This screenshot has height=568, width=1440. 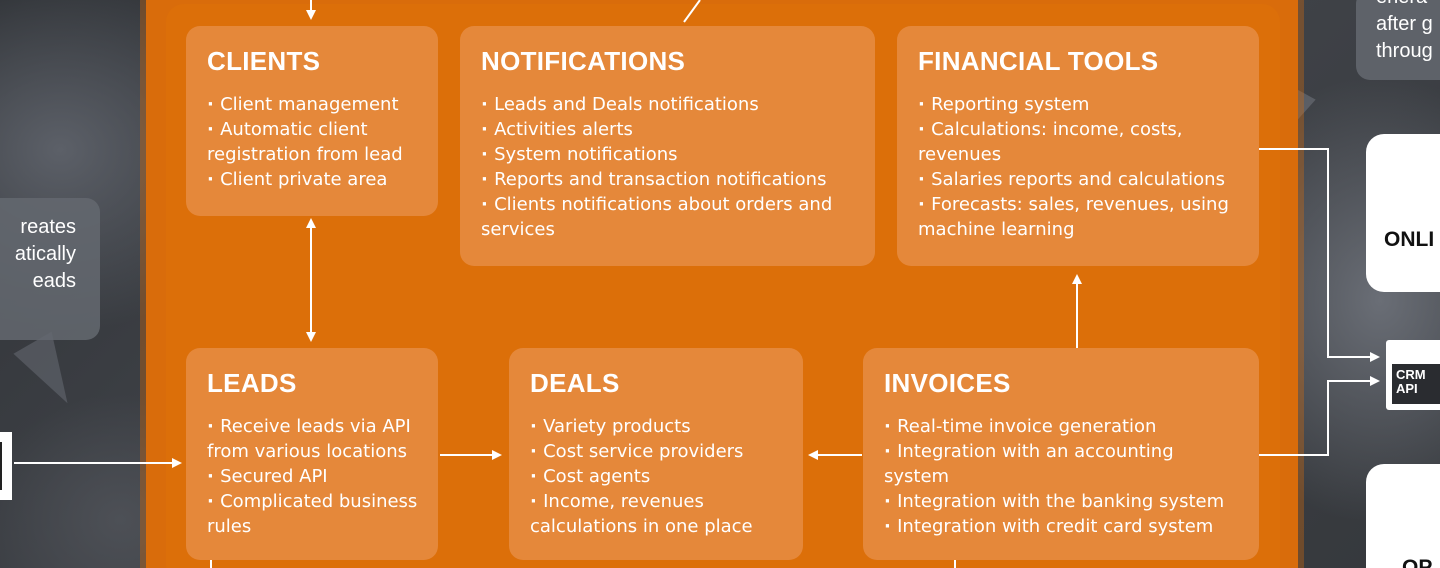 I want to click on offline-card: OP, so click(x=1403, y=516).